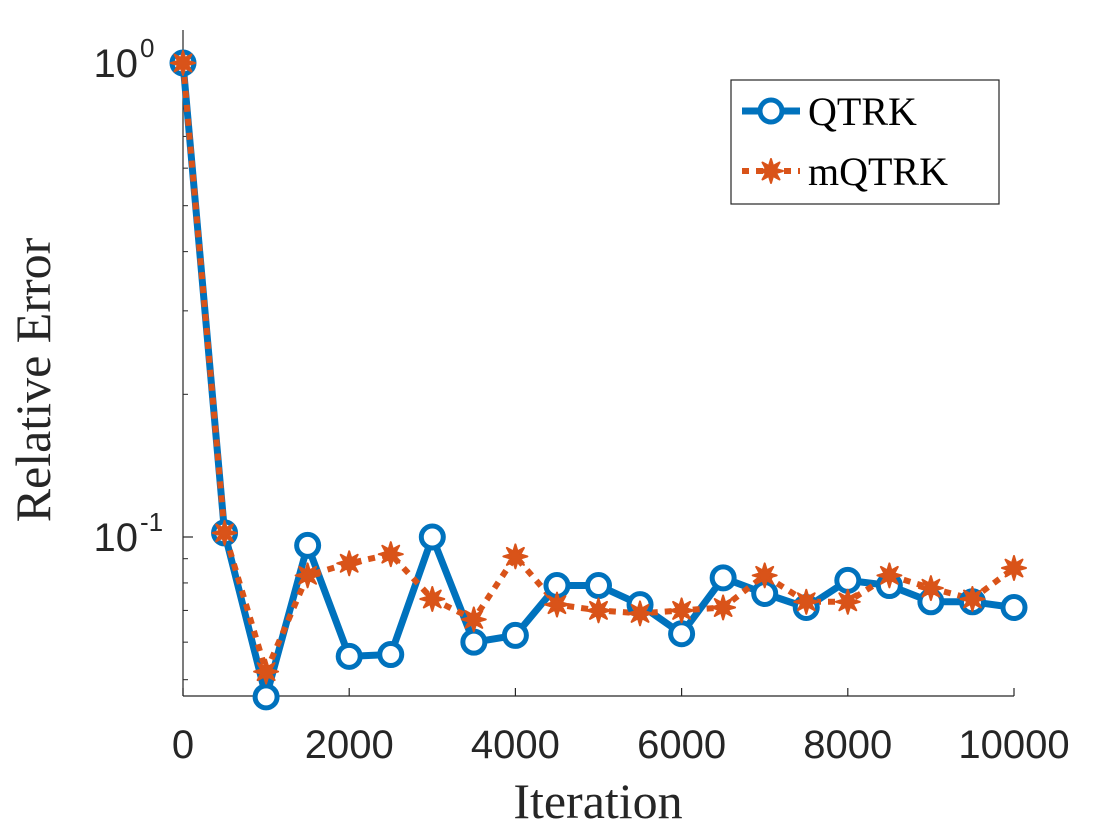  What do you see at coordinates (597, 801) in the screenshot?
I see `x-axis-label: Iteration` at bounding box center [597, 801].